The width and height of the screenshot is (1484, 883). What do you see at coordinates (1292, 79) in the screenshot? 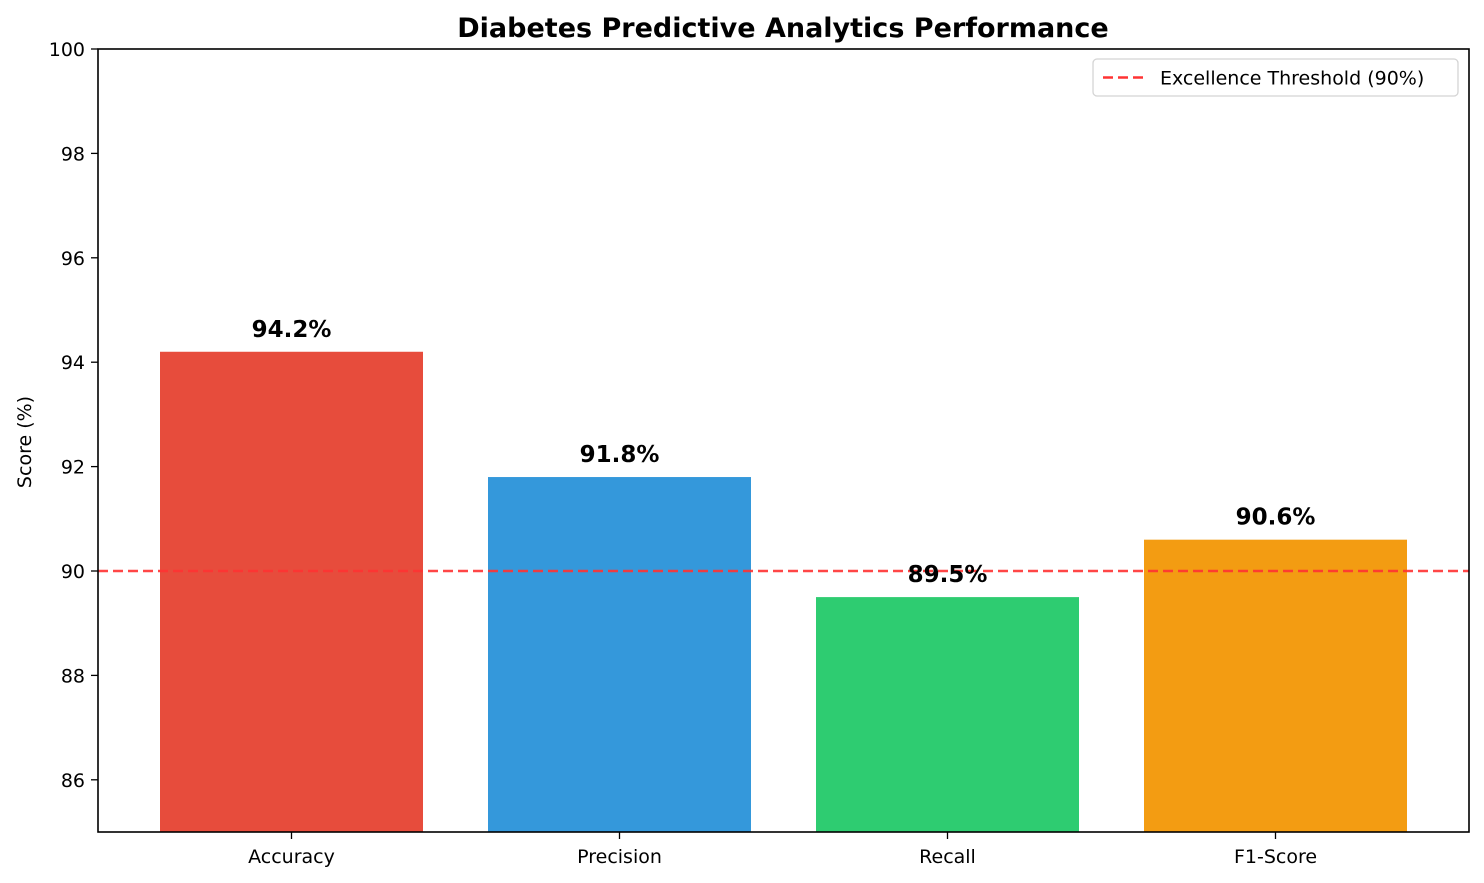
I see `legend-label: Excellence Threshold (90%)` at bounding box center [1292, 79].